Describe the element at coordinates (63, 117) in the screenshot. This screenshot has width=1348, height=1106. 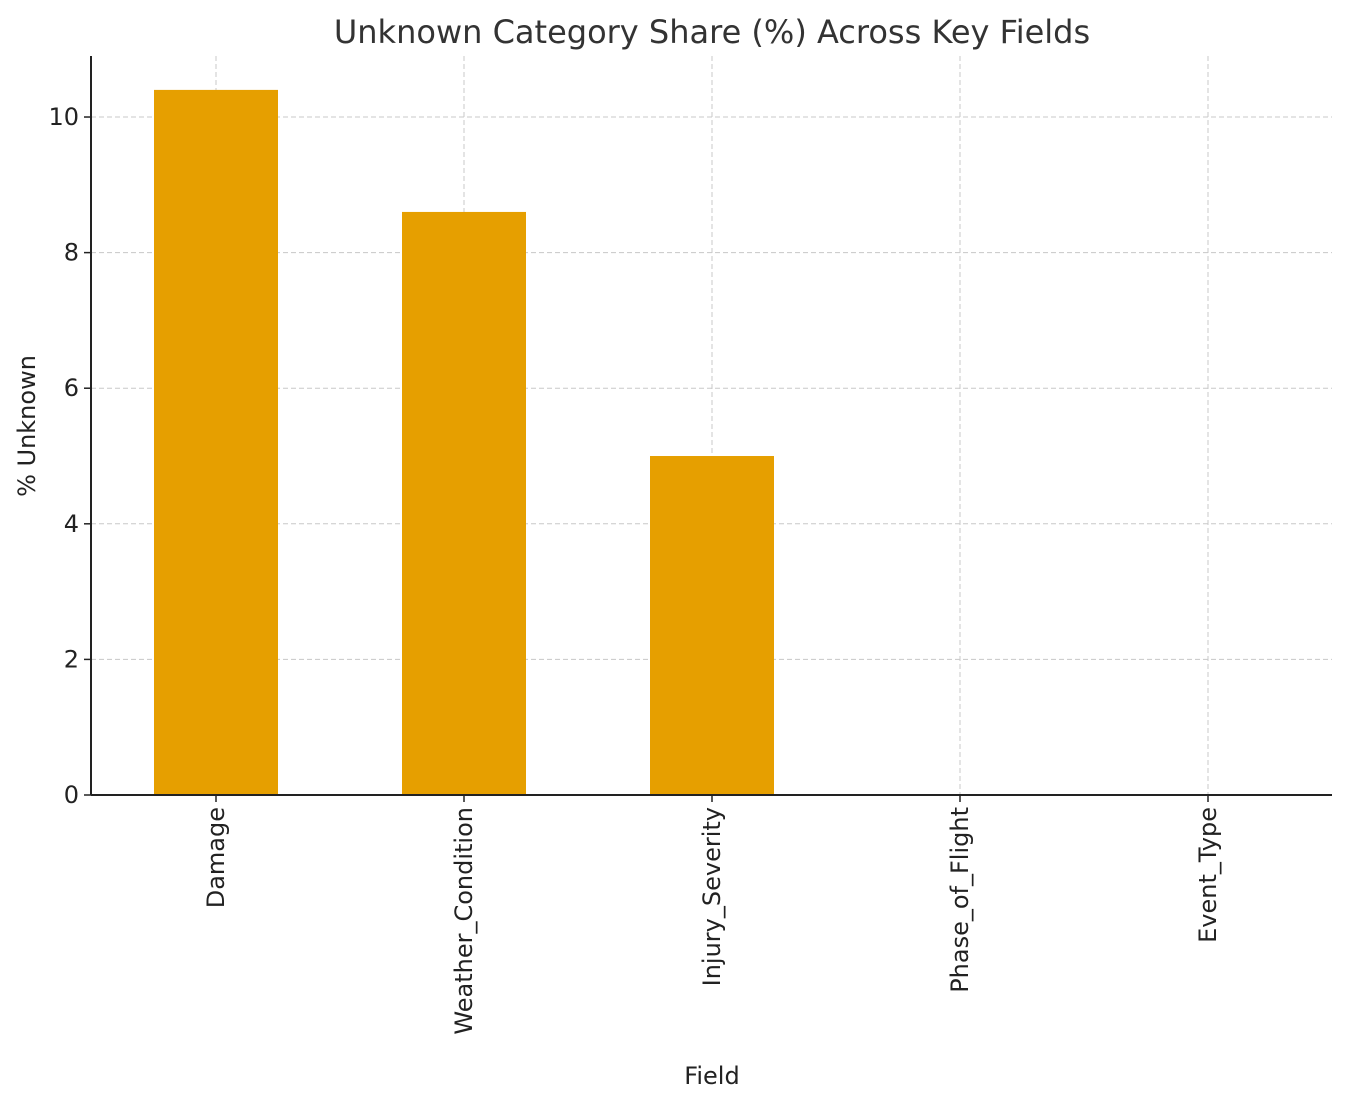
I see `y-tick-label: 10` at that location.